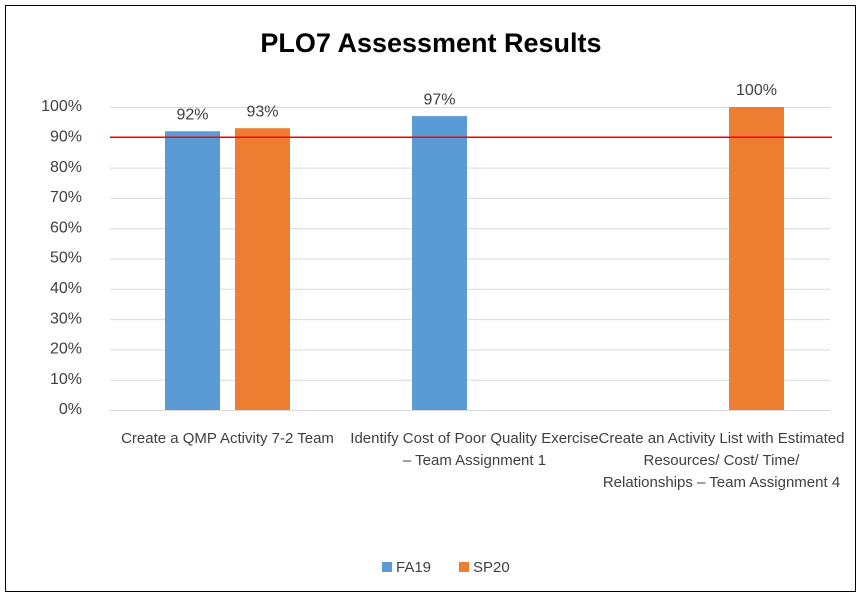 This screenshot has height=597, width=862. I want to click on y-tick-label: 50%, so click(66, 258).